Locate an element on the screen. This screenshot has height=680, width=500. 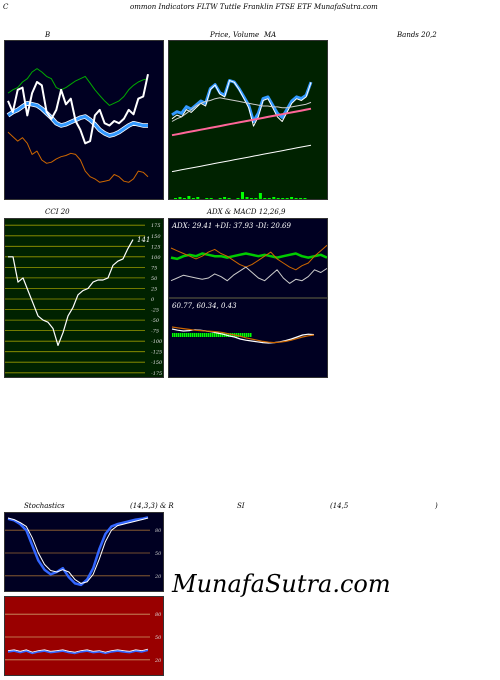
stochastics-panel: 80 50 20 is located at coordinates (84, 552).